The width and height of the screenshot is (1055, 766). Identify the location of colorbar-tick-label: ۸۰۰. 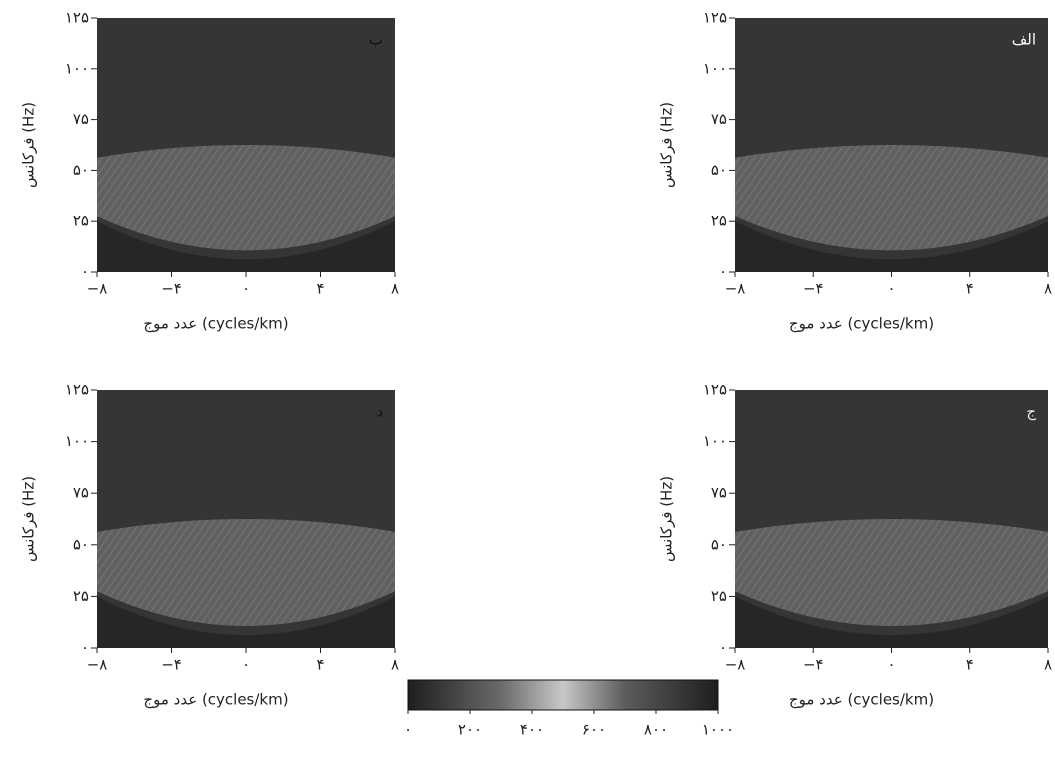
(656, 730).